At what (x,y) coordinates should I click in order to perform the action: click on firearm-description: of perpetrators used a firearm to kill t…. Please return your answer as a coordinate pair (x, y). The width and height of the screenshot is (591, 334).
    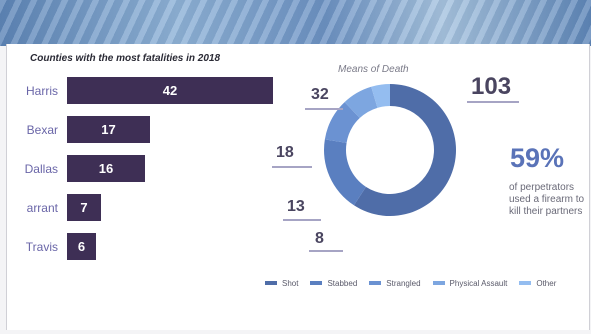
    Looking at the image, I should click on (547, 199).